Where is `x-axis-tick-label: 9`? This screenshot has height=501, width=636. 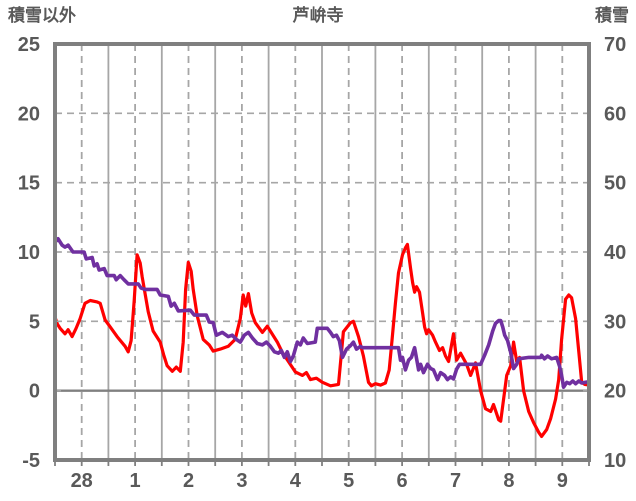
x-axis-tick-label: 9 is located at coordinates (562, 481).